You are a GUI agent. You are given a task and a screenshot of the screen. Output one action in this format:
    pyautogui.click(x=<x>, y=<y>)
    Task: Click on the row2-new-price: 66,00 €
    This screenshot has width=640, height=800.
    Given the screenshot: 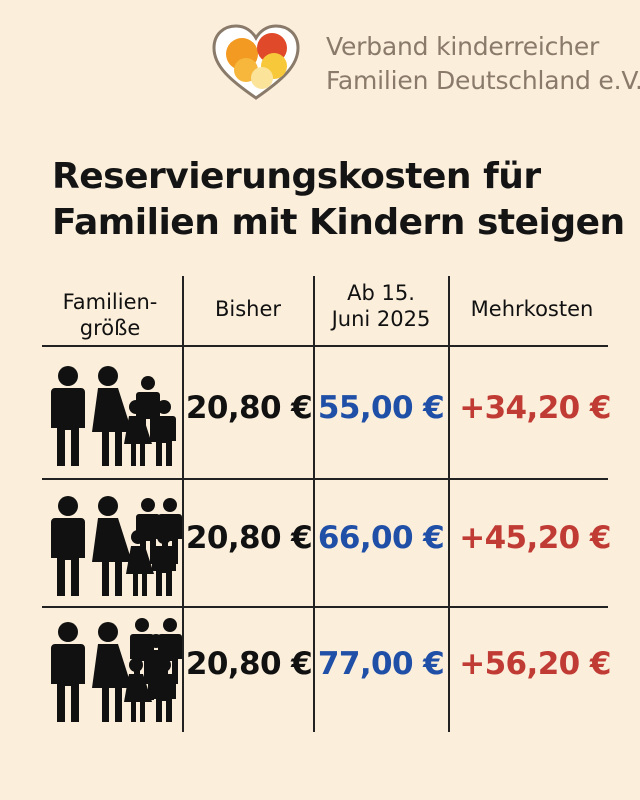 What is the action you would take?
    pyautogui.click(x=381, y=538)
    